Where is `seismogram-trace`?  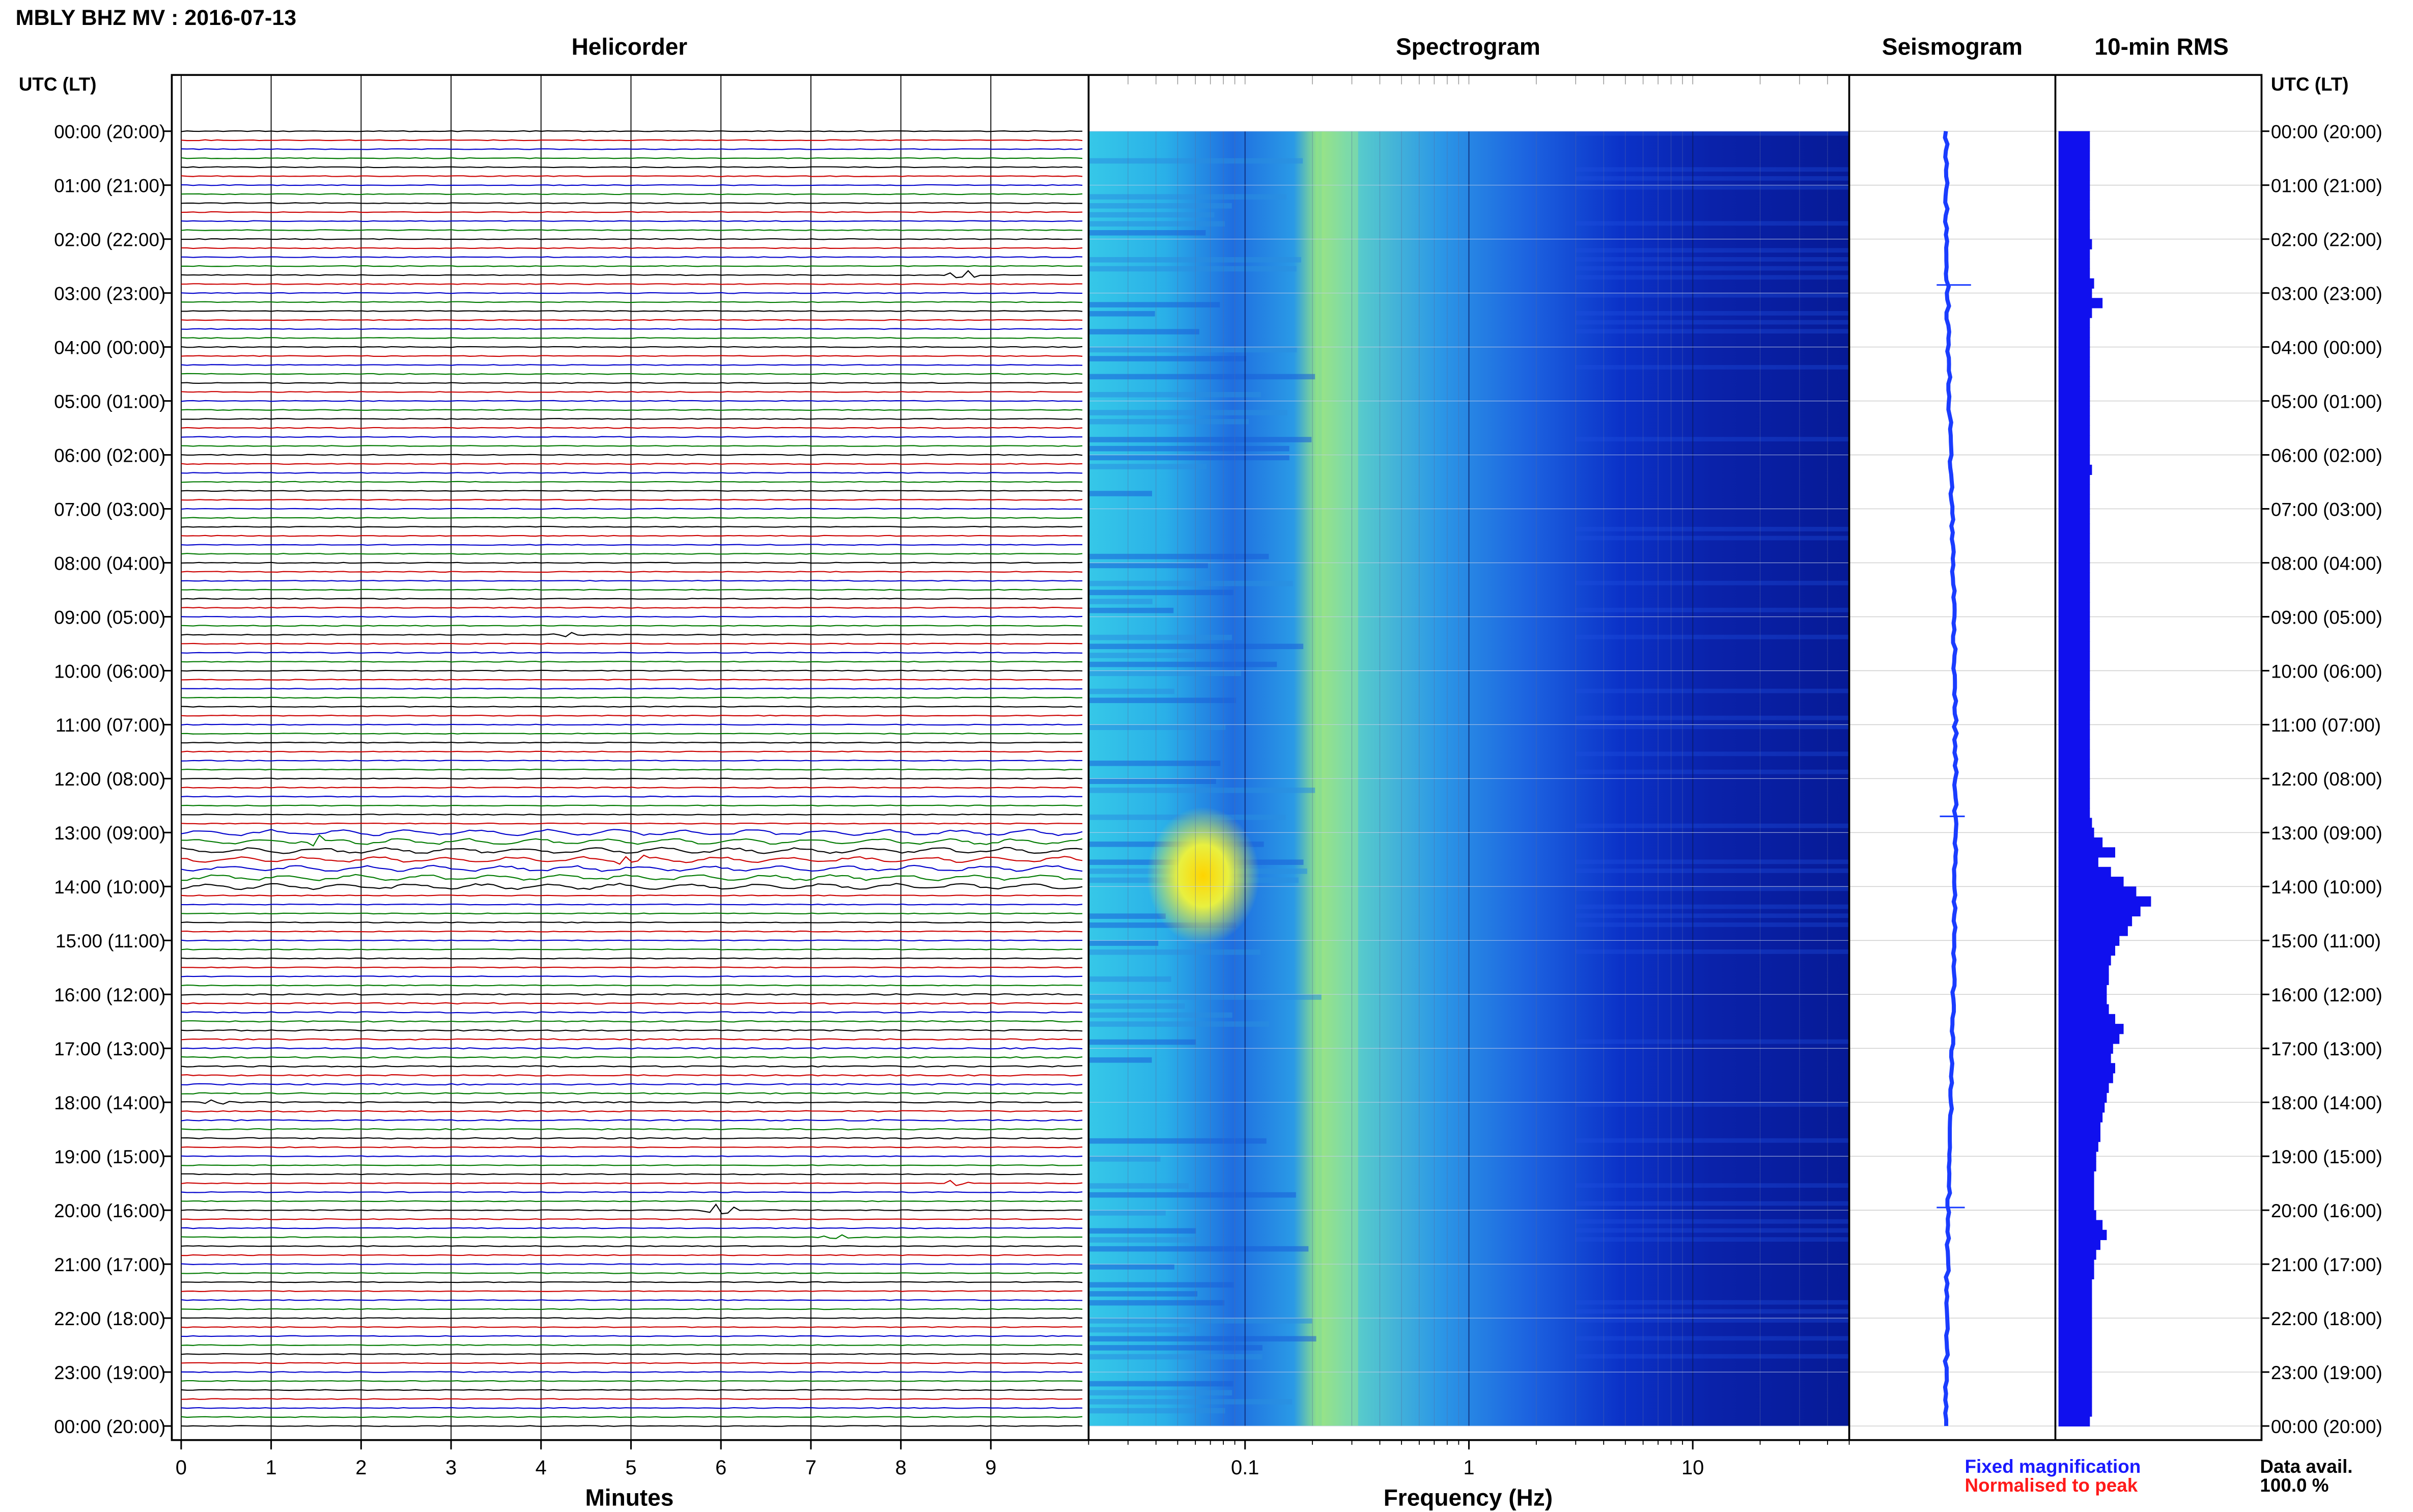
seismogram-trace is located at coordinates (1951, 778).